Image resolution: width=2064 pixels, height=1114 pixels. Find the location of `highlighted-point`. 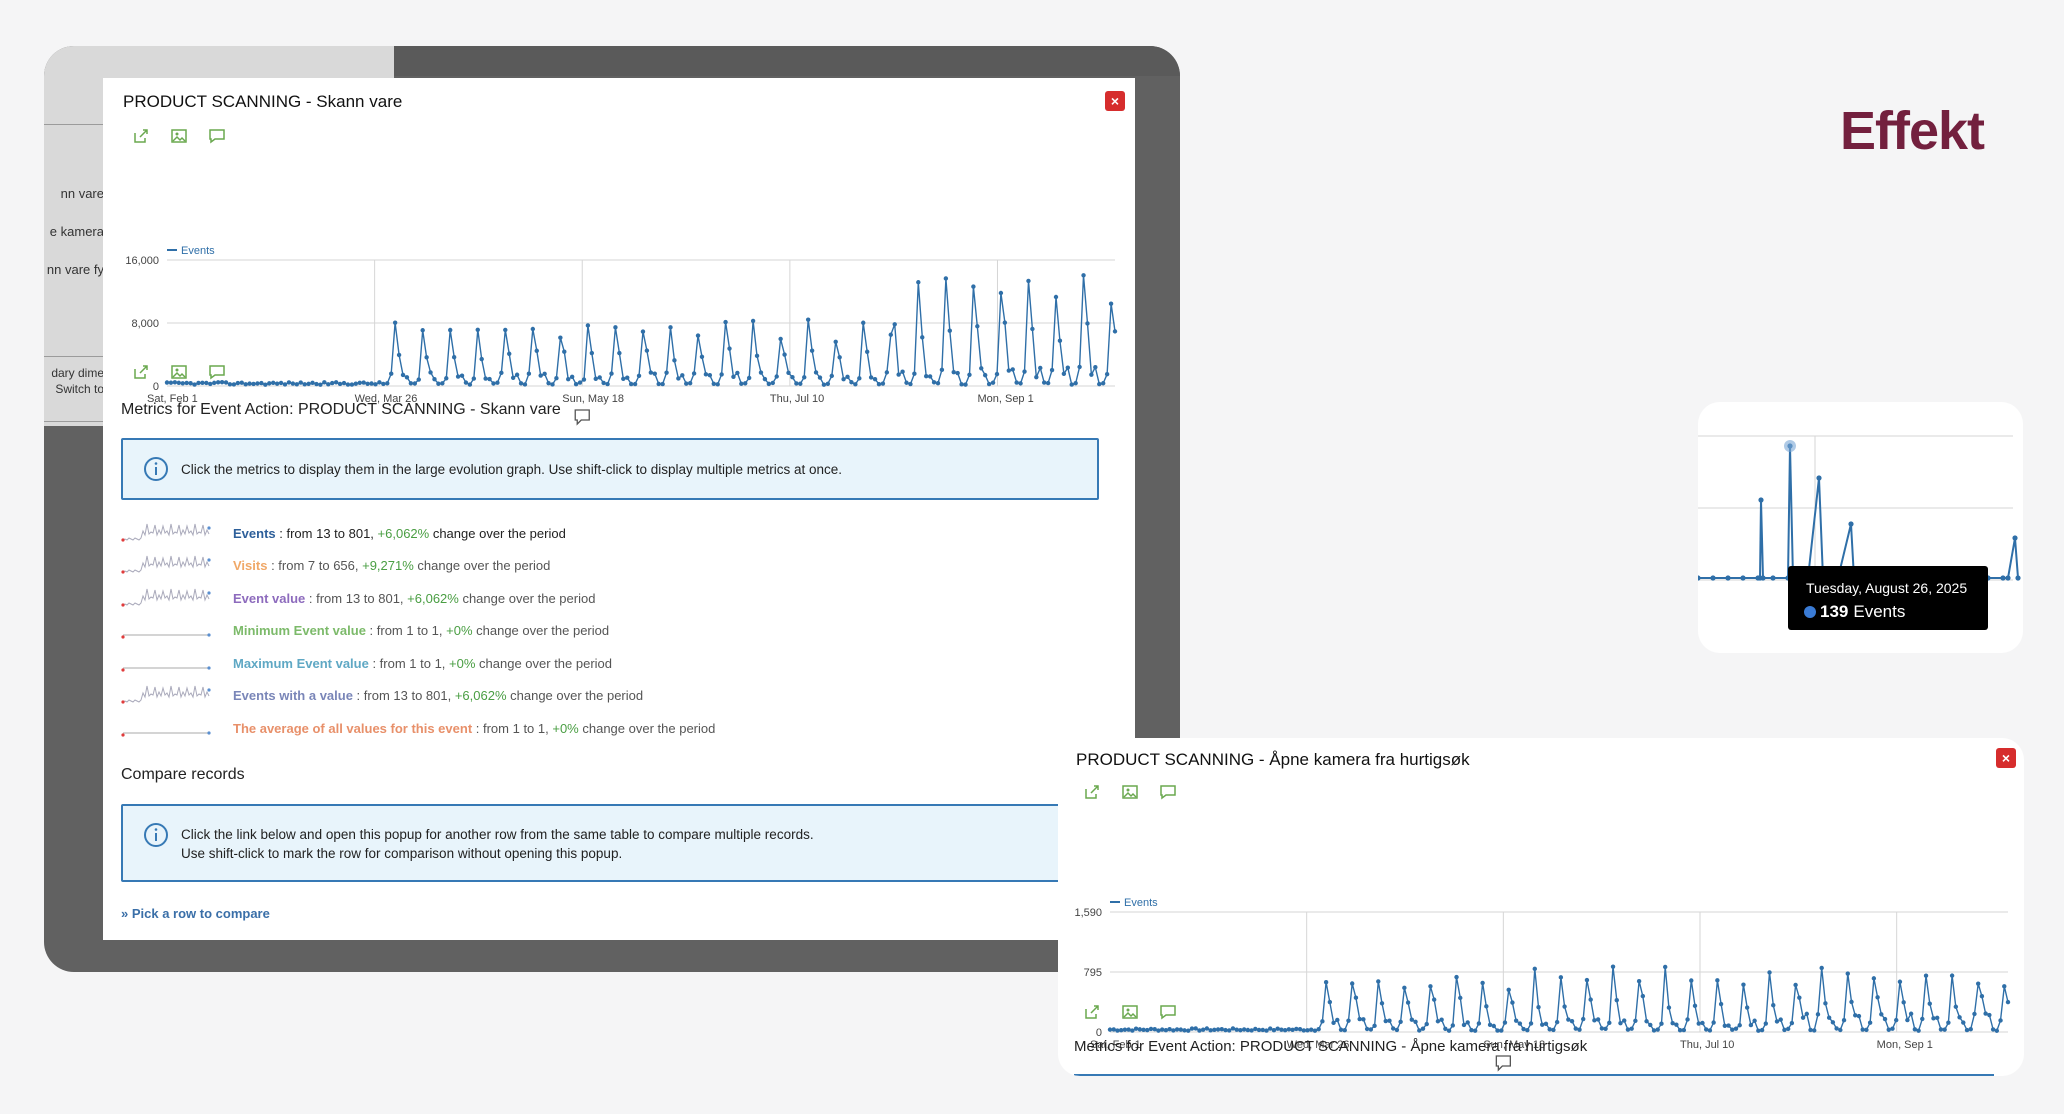

highlighted-point is located at coordinates (1790, 446).